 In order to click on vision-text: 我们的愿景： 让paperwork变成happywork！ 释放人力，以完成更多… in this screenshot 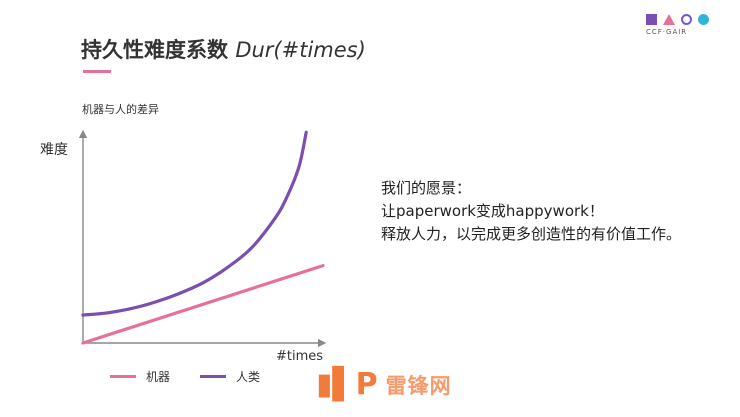, I will do `click(531, 211)`.